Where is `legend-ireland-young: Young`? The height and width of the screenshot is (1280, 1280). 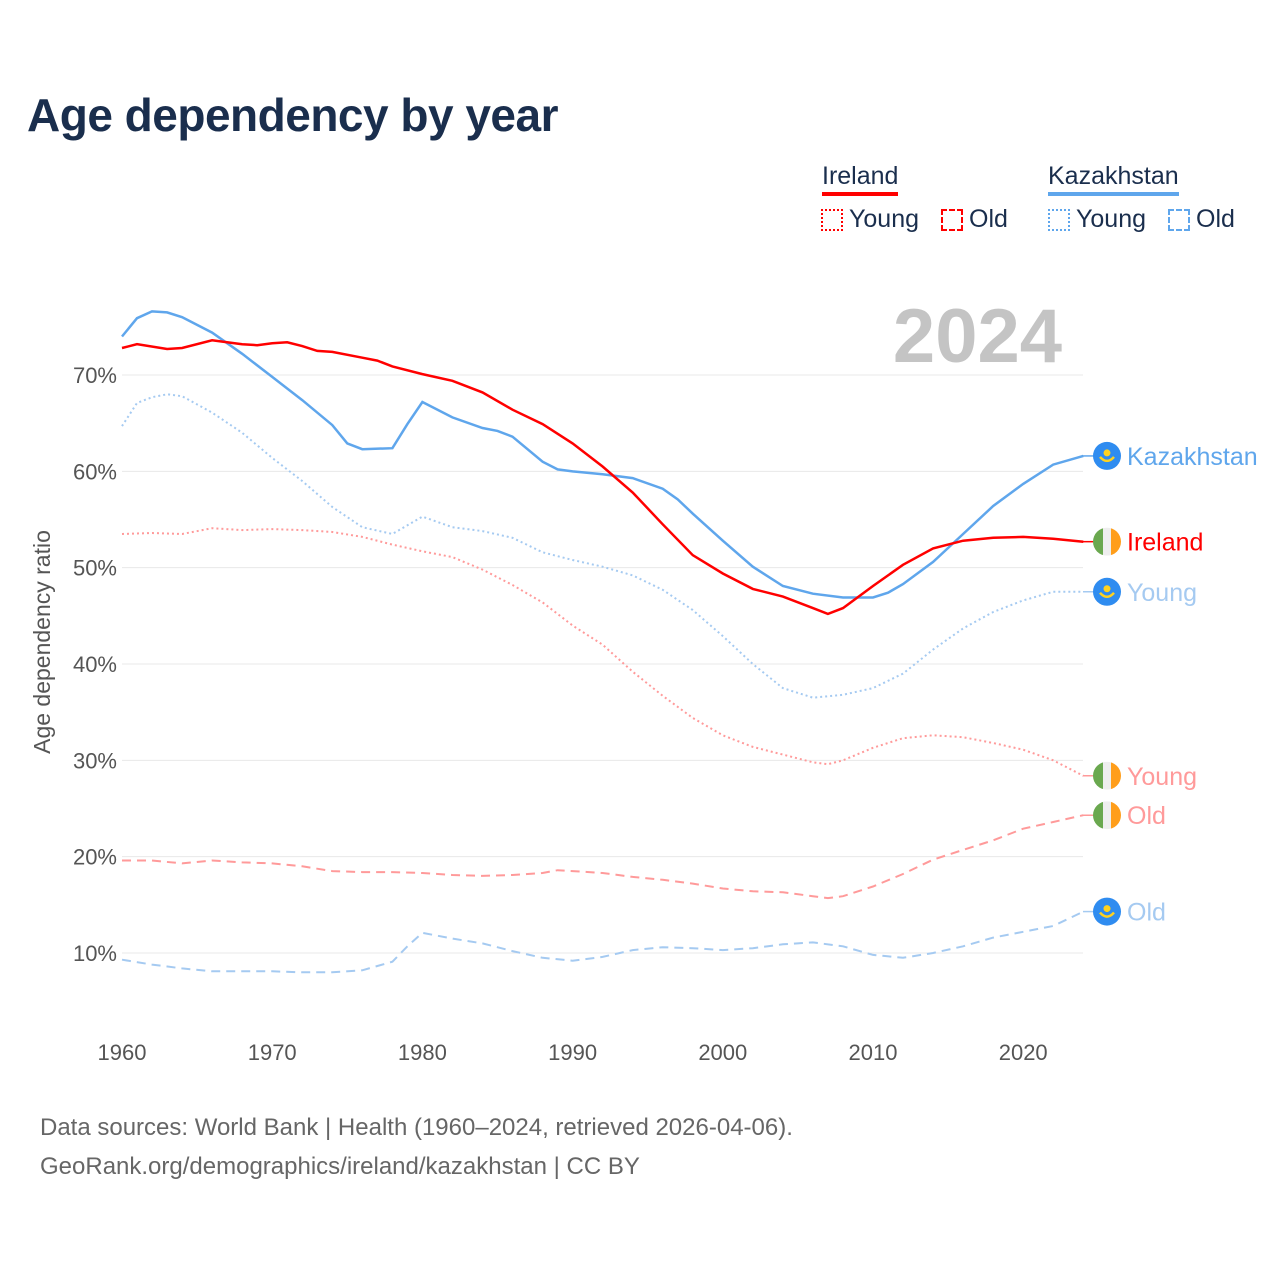
legend-ireland-young: Young is located at coordinates (870, 219).